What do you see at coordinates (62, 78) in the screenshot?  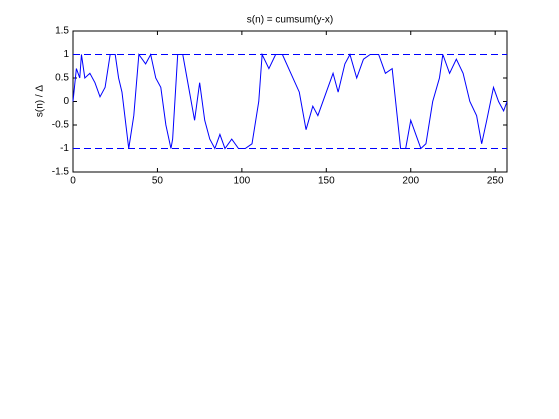 I see `y-tick-label: 0.5` at bounding box center [62, 78].